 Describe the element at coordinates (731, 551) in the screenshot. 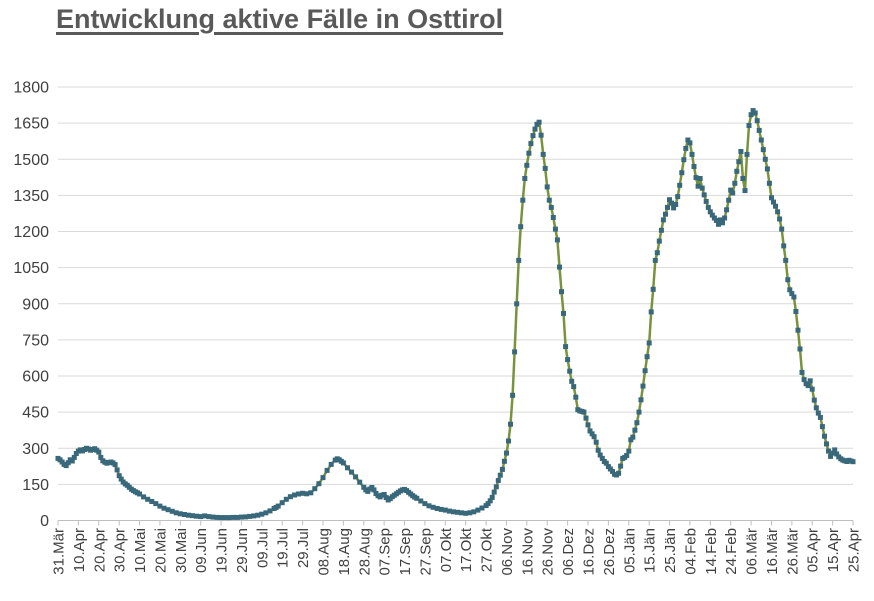

I see `svg-text: 24.Feb` at that location.